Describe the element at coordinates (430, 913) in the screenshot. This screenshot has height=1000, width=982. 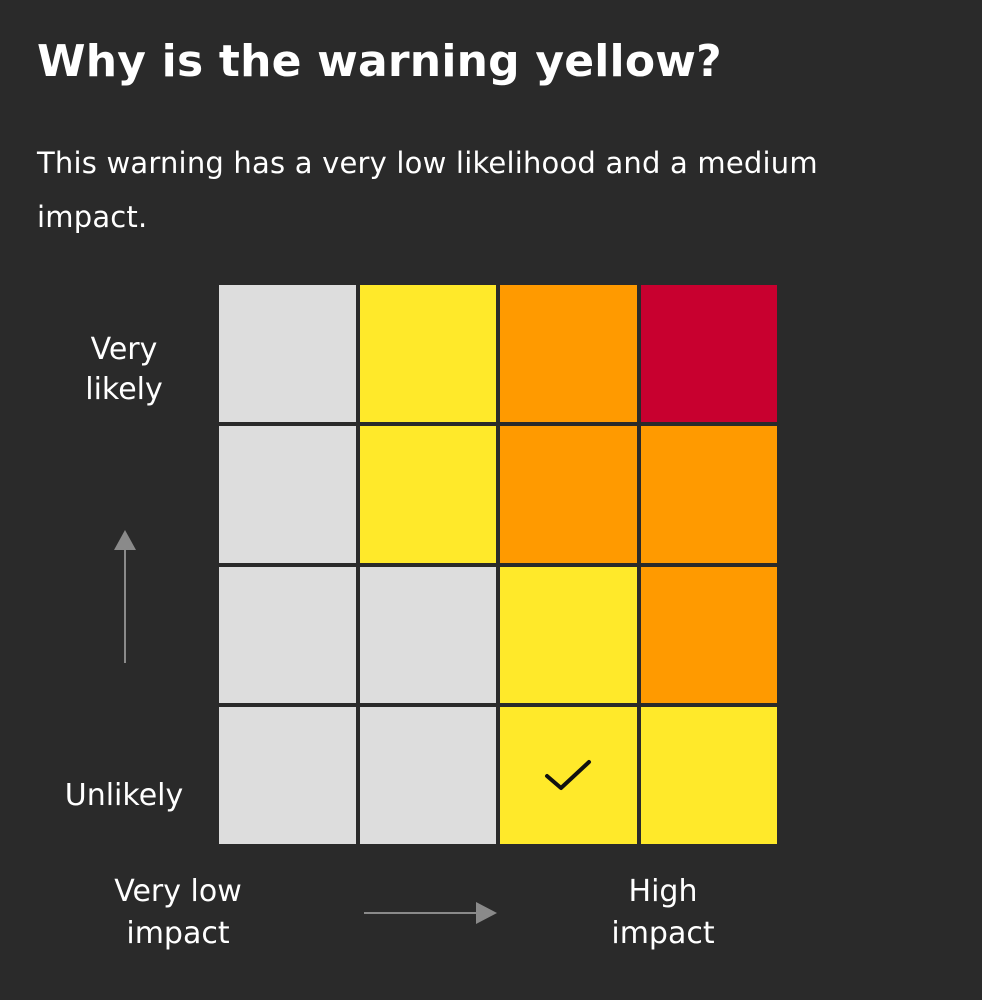
I see `impact-arrow-icon` at that location.